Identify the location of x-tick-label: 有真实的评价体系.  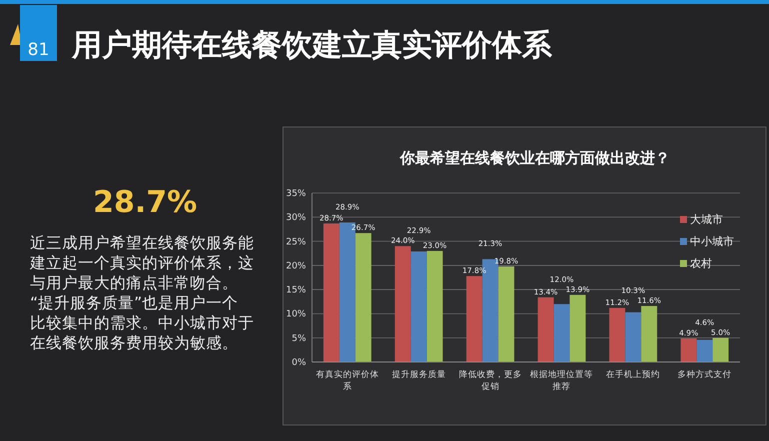
(347, 380).